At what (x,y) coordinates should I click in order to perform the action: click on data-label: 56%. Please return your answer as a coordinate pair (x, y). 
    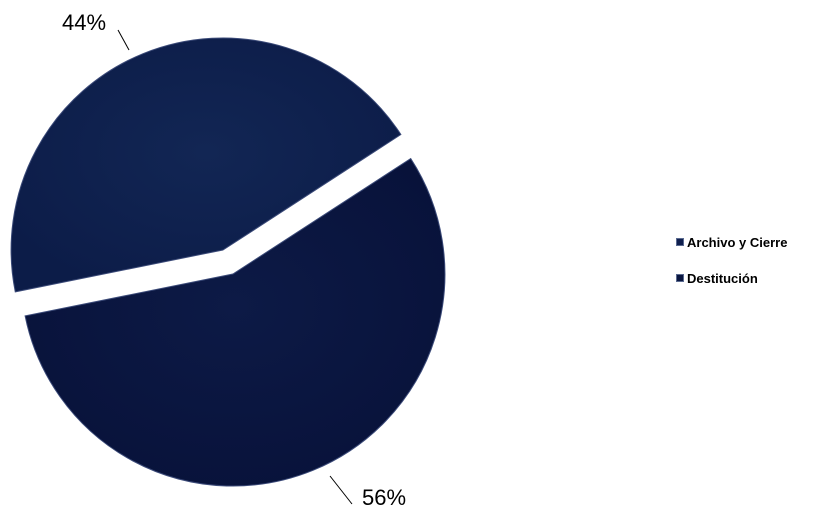
    Looking at the image, I should click on (384, 497).